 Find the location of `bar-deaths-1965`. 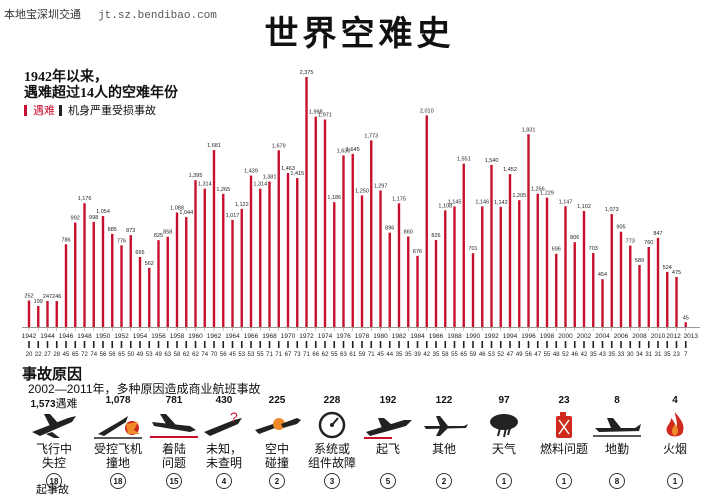

bar-deaths-1965 is located at coordinates (241, 267).